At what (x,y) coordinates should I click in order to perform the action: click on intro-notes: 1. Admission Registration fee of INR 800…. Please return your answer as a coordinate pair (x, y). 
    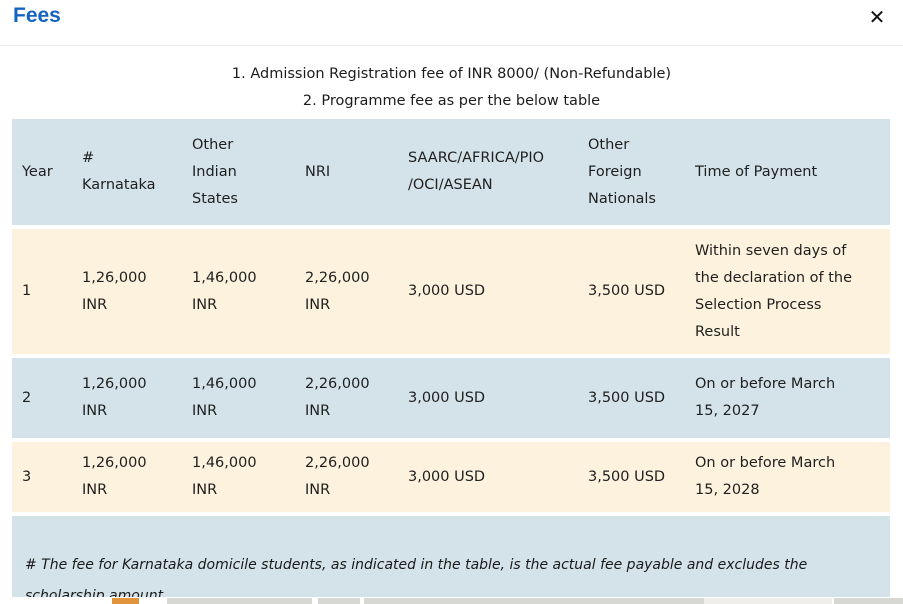
    Looking at the image, I should click on (451, 80).